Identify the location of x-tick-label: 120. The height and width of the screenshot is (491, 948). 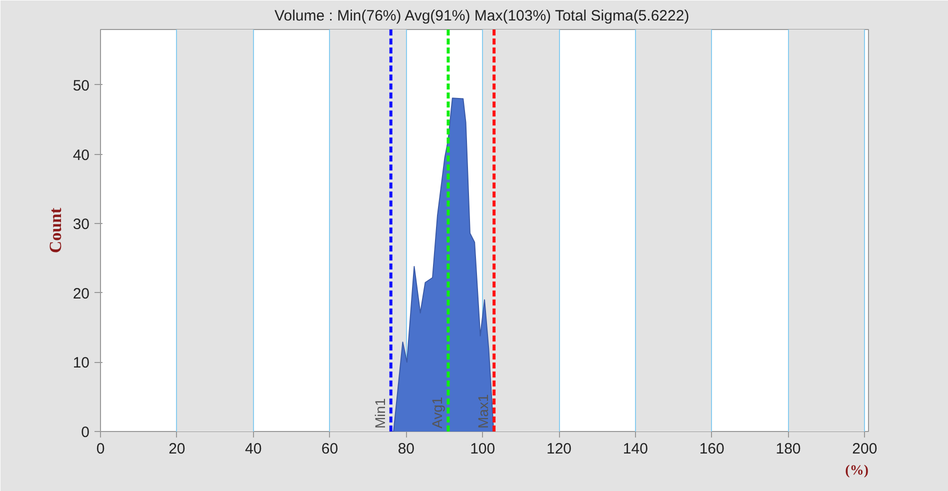
(559, 449).